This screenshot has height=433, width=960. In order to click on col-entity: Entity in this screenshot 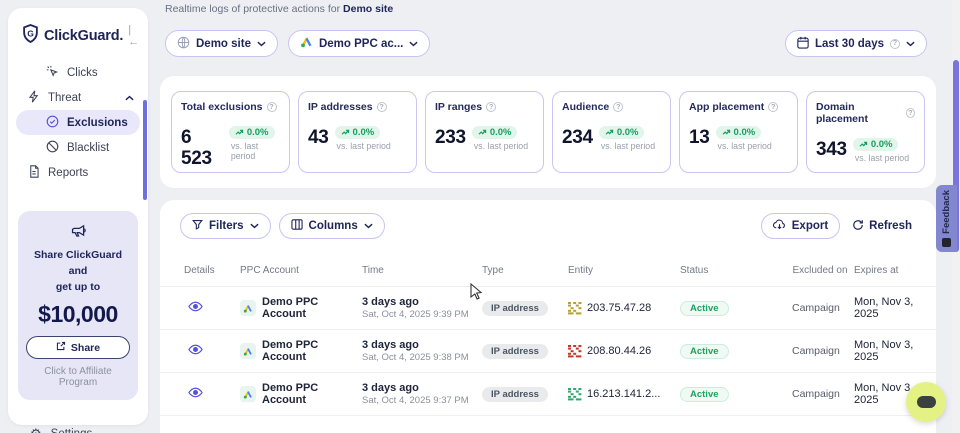, I will do `click(581, 270)`.